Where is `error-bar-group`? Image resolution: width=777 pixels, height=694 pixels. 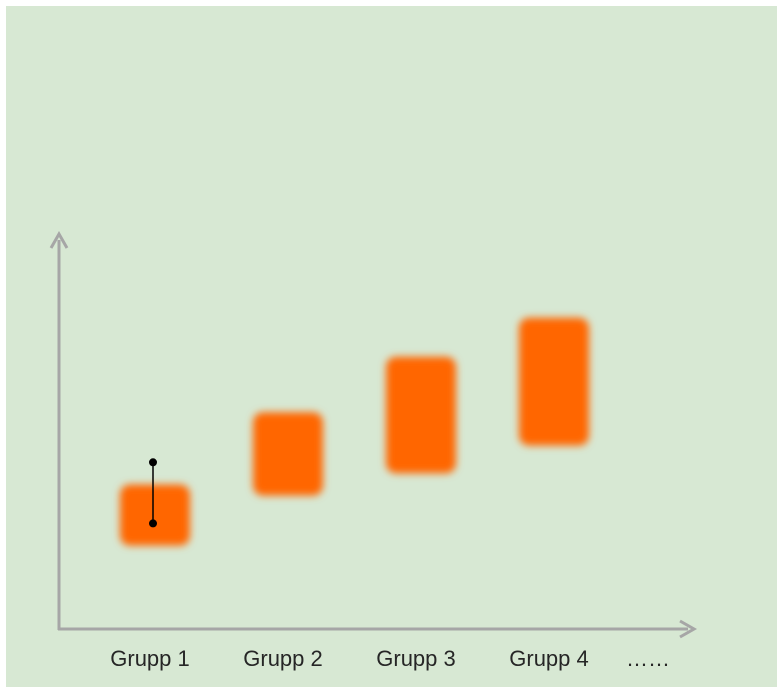 error-bar-group is located at coordinates (153, 493).